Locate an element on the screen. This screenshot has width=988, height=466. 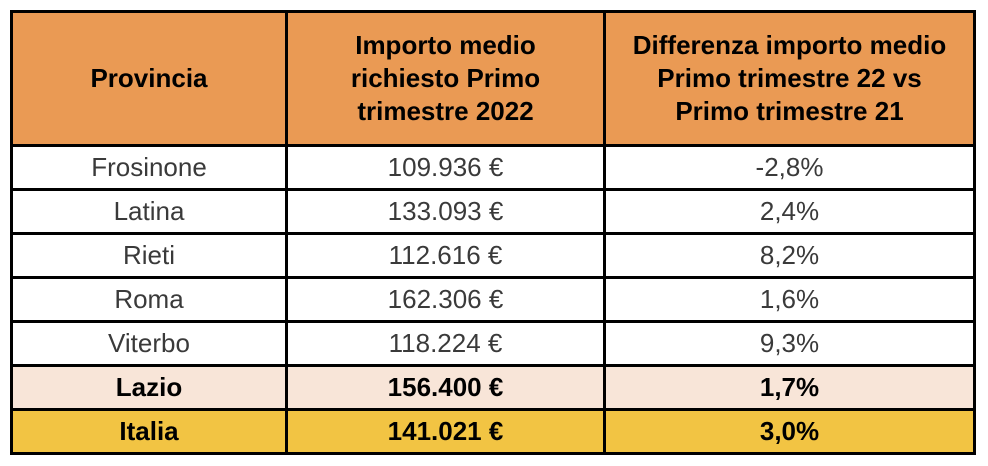
table-row: Viterbo 118.224 €9,3% is located at coordinates (493, 343).